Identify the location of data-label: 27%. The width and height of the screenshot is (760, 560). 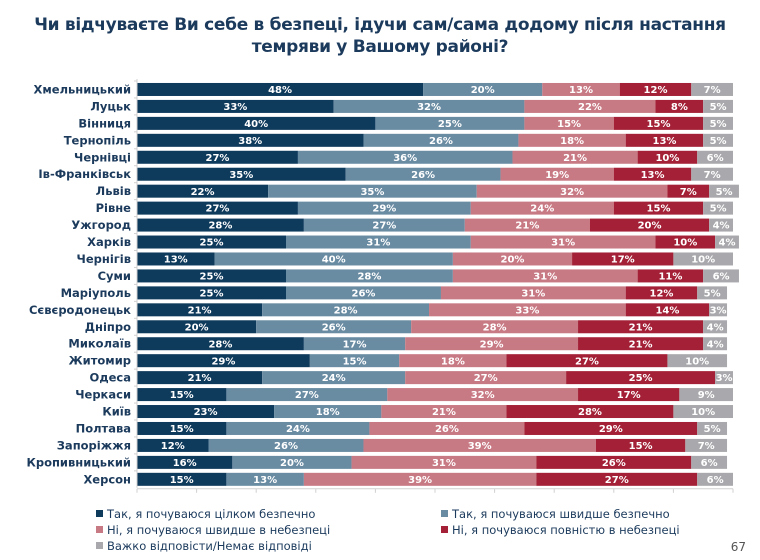
(217, 158).